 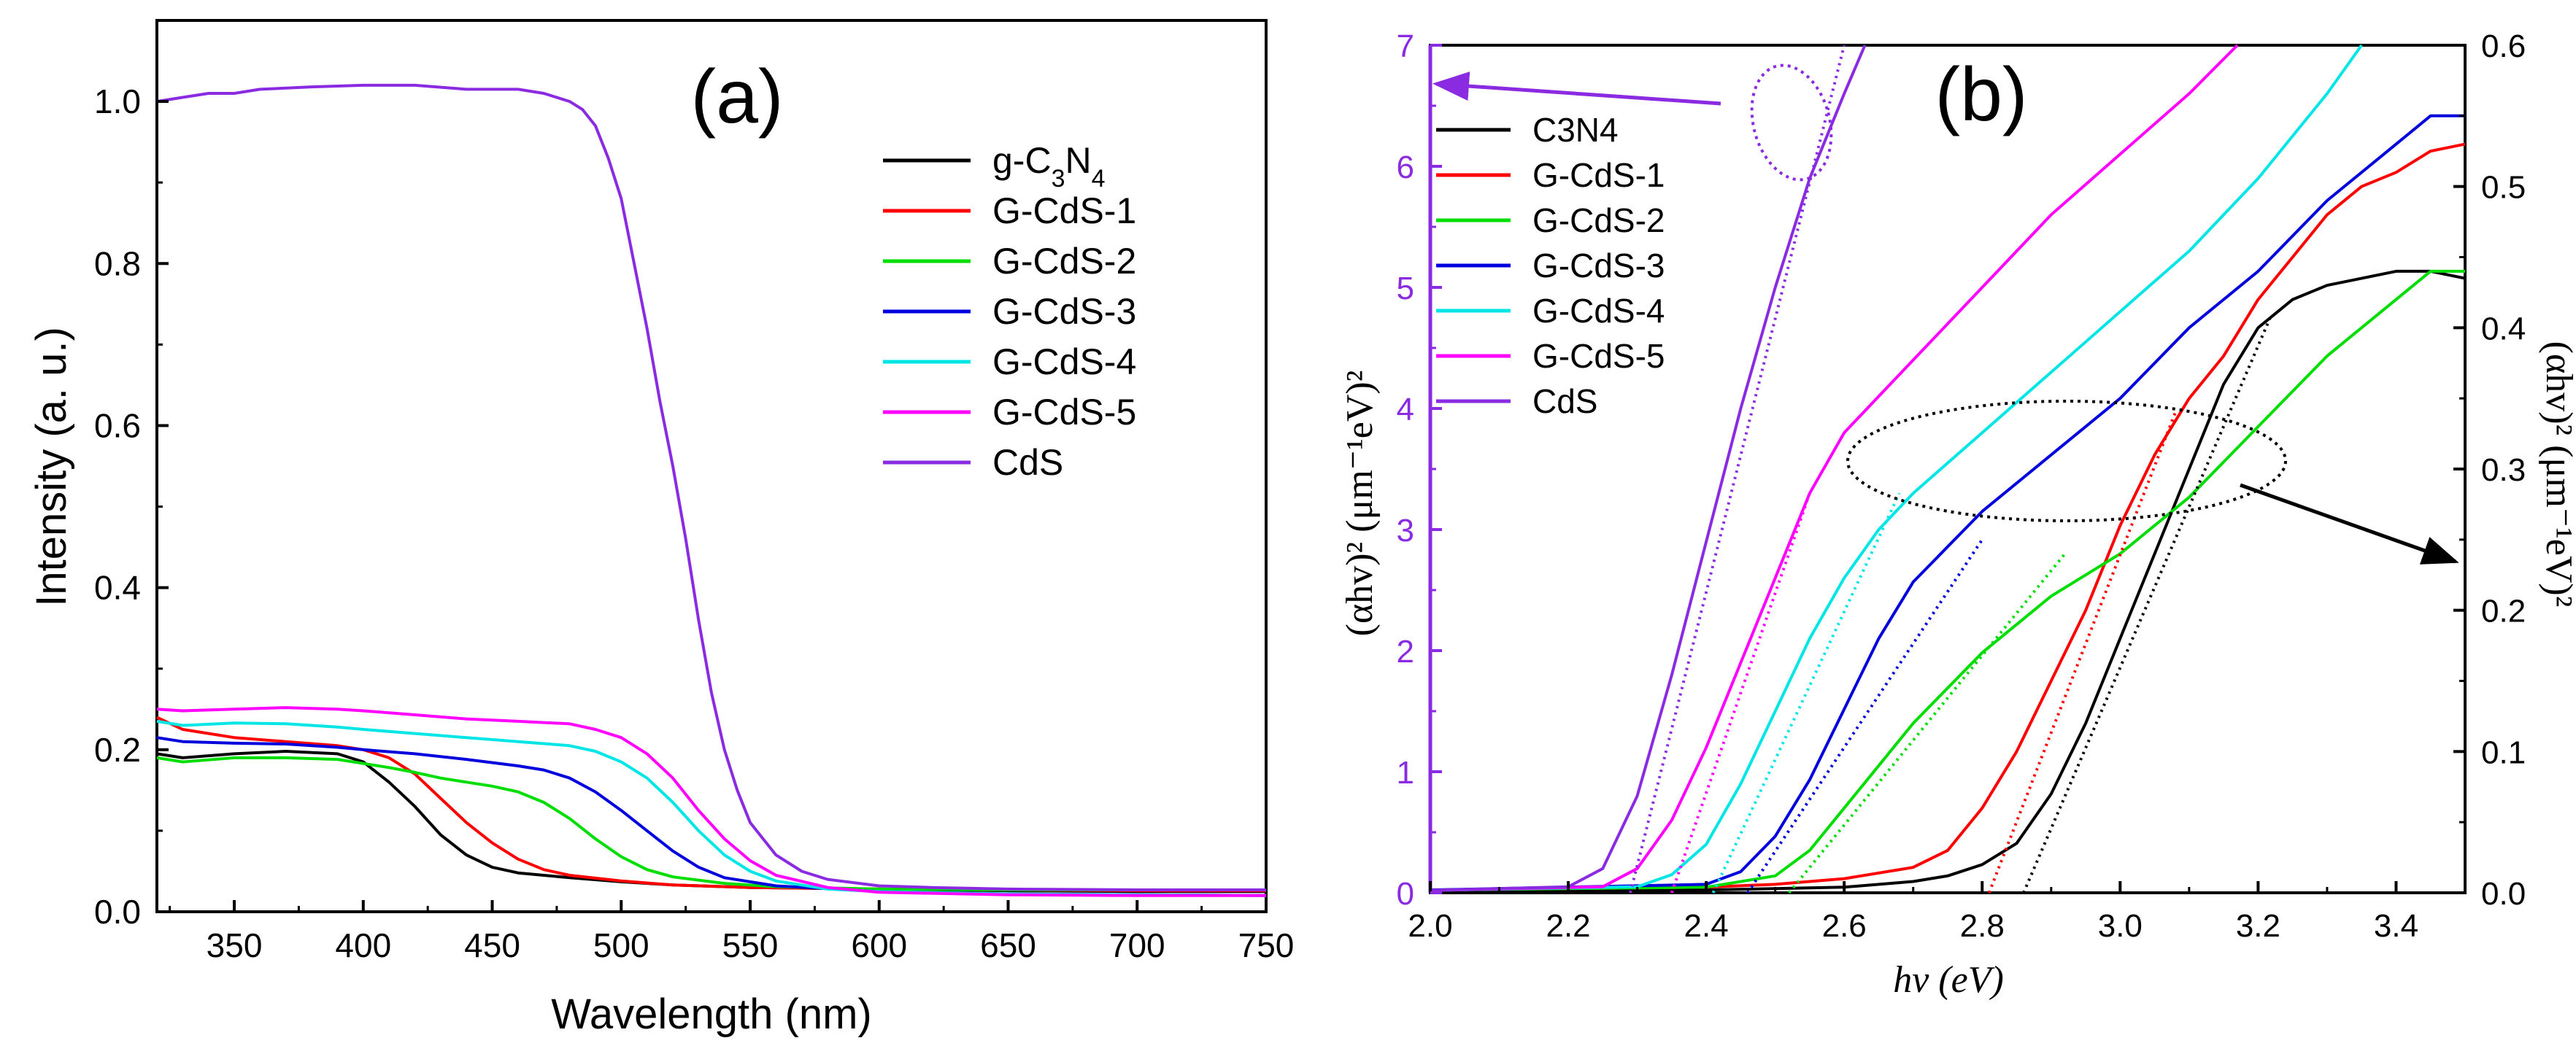 I want to click on panel-a-x-tick-label: 700, so click(x=1137, y=945).